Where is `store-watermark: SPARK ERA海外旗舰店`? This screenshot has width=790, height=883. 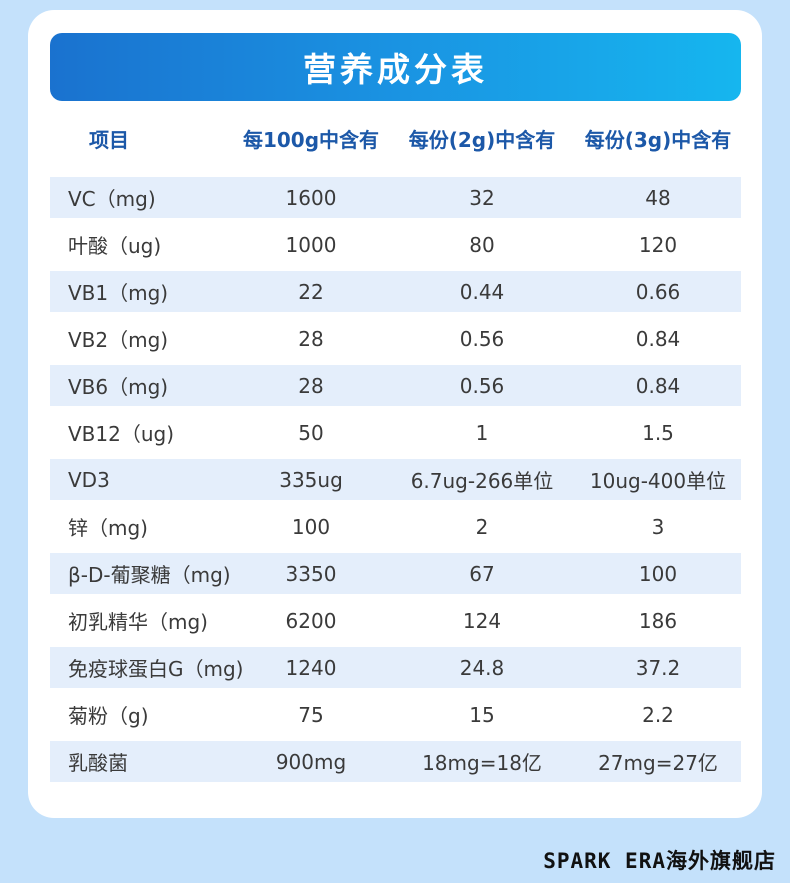
store-watermark: SPARK ERA海外旗舰店 is located at coordinates (659, 861).